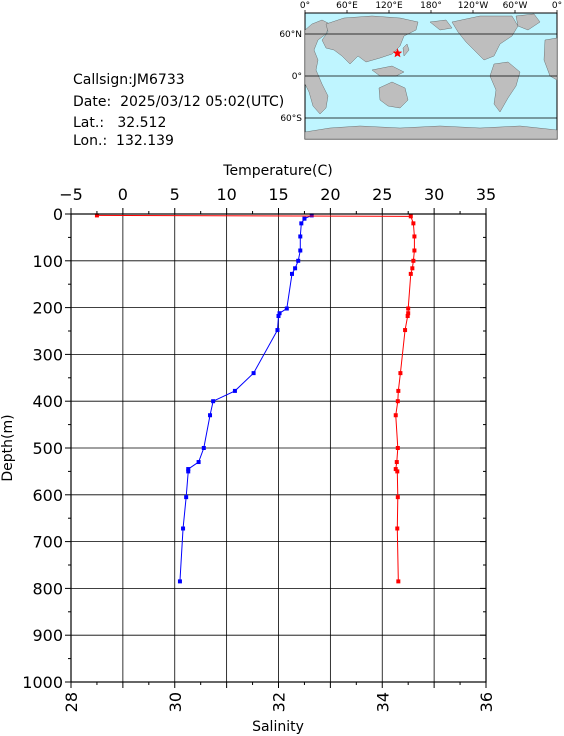  I want to click on map-lon-label: 60°W, so click(515, 6).